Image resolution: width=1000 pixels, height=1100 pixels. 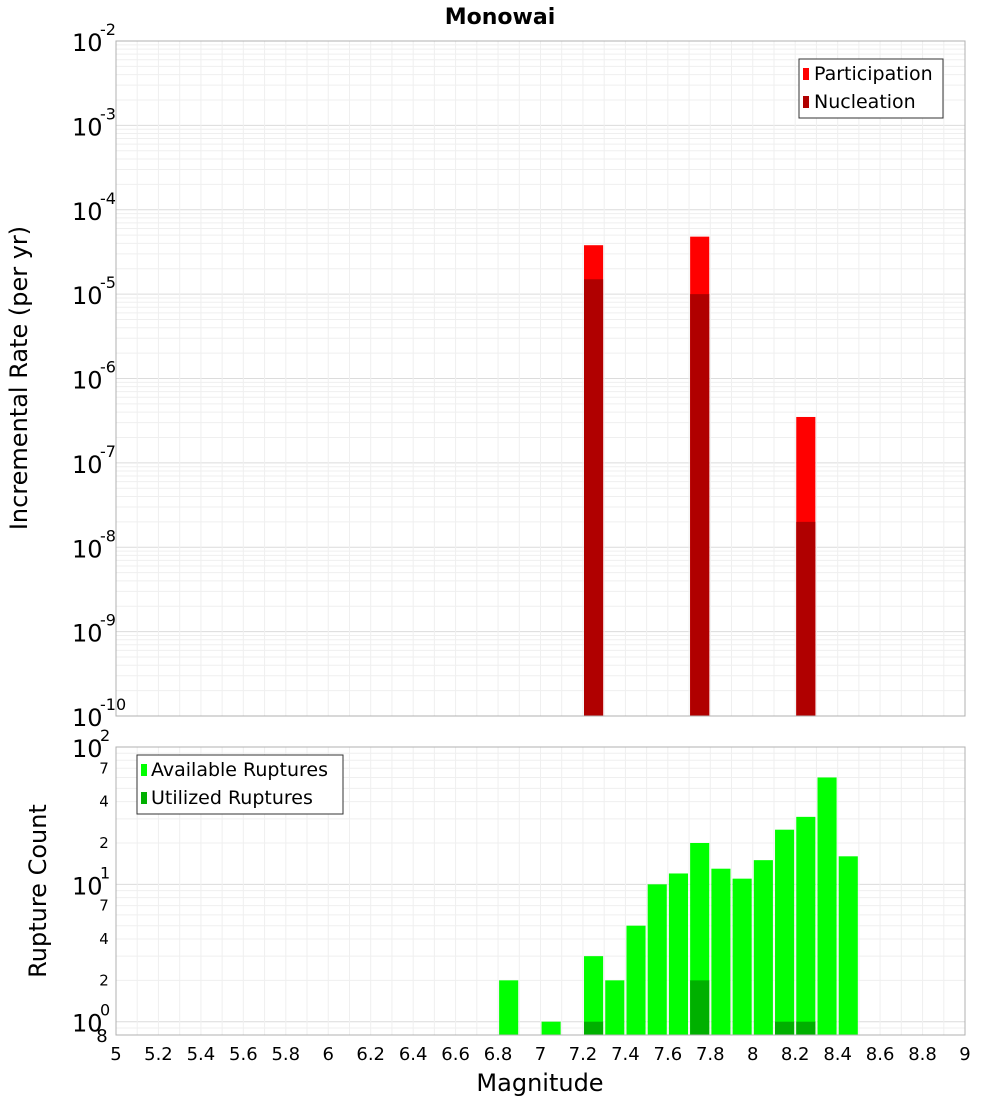 What do you see at coordinates (806, 74) in the screenshot?
I see `legend-swatch-participation` at bounding box center [806, 74].